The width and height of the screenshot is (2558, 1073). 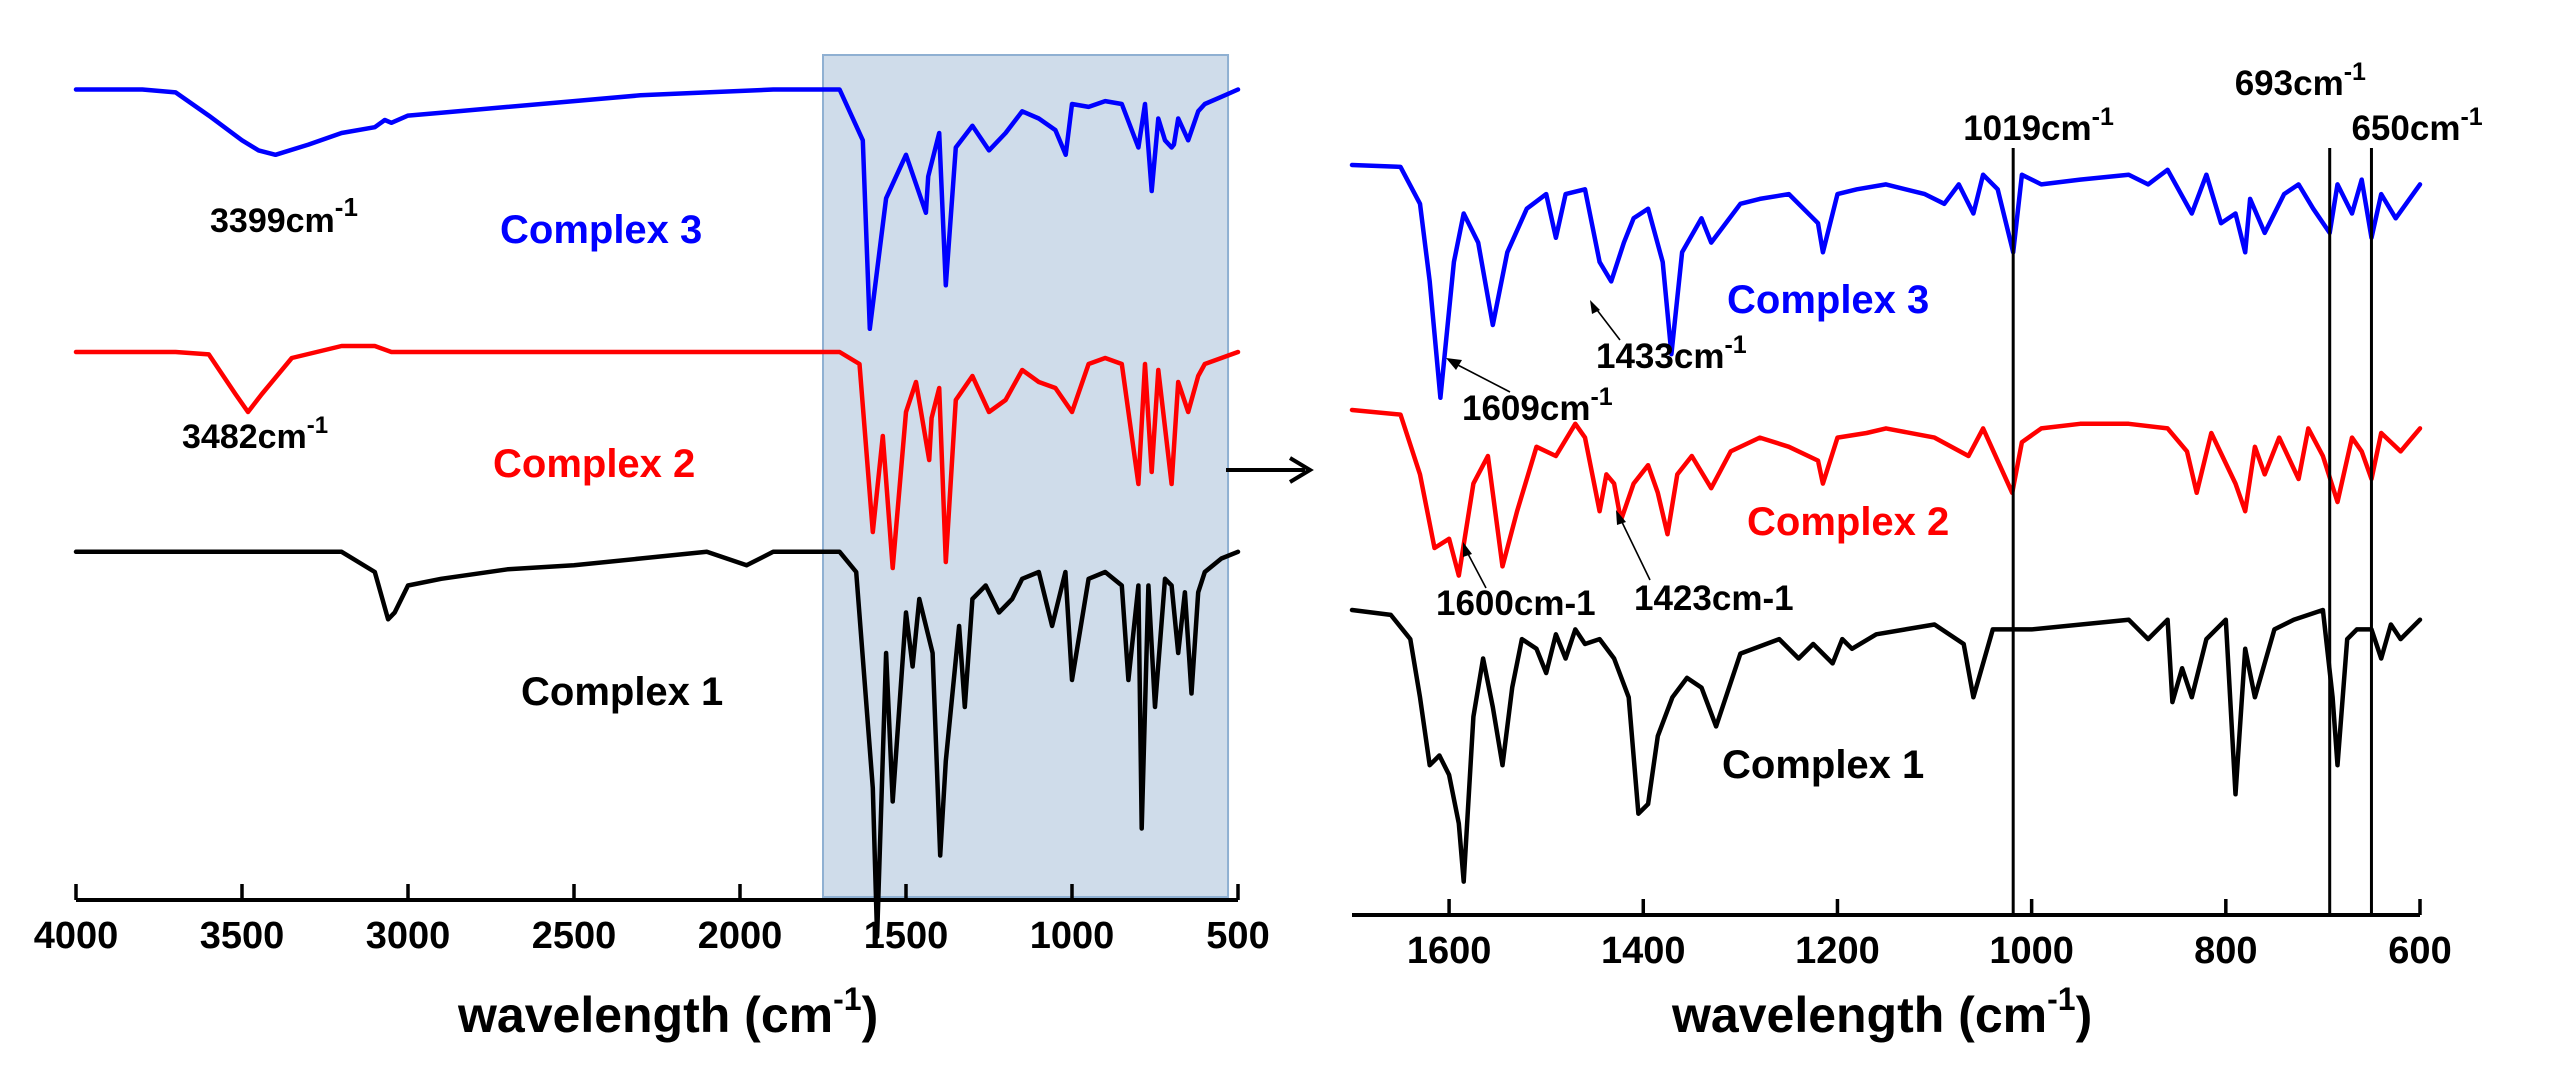 What do you see at coordinates (2419, 951) in the screenshot?
I see `right-tick-label-600: 600` at bounding box center [2419, 951].